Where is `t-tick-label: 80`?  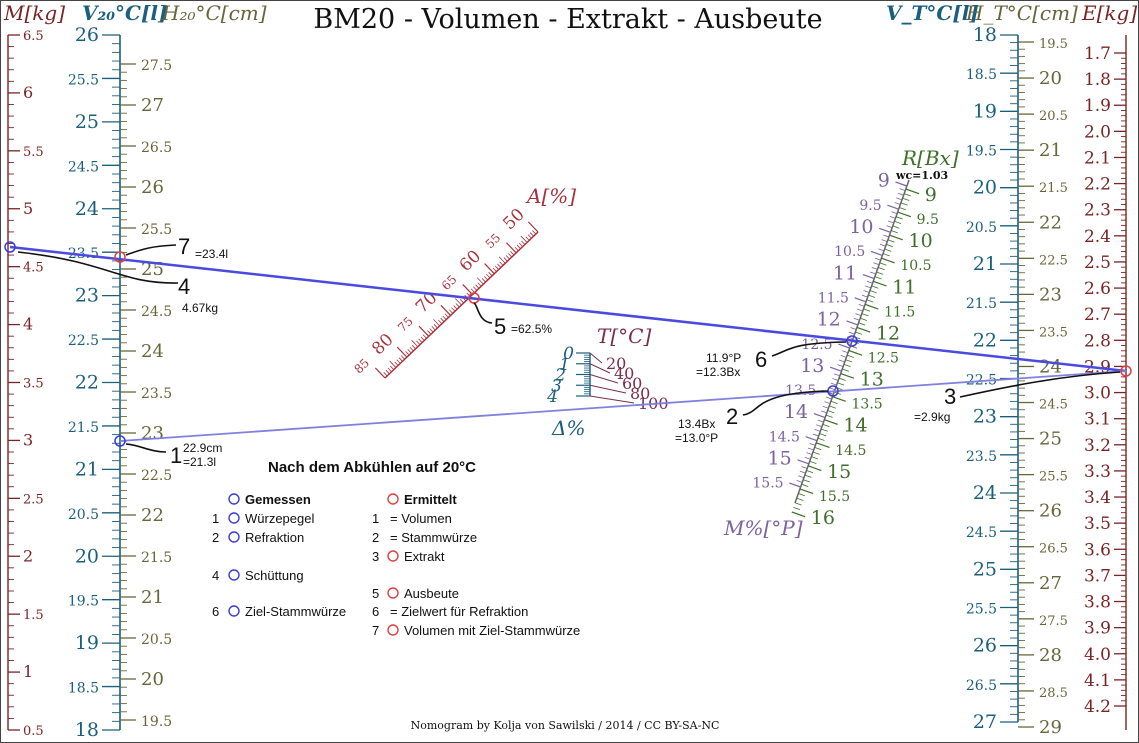 t-tick-label: 80 is located at coordinates (640, 393).